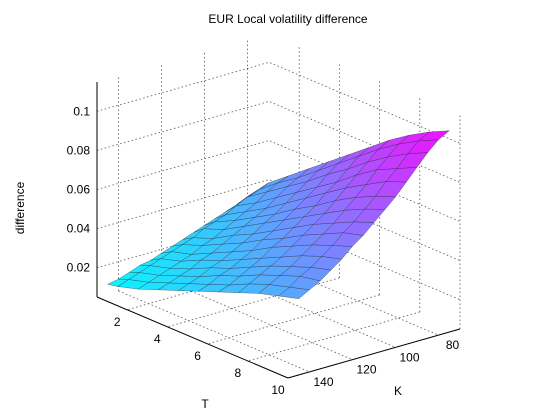 This screenshot has width=560, height=420. What do you see at coordinates (278, 390) in the screenshot?
I see `y-tick-label: 10` at bounding box center [278, 390].